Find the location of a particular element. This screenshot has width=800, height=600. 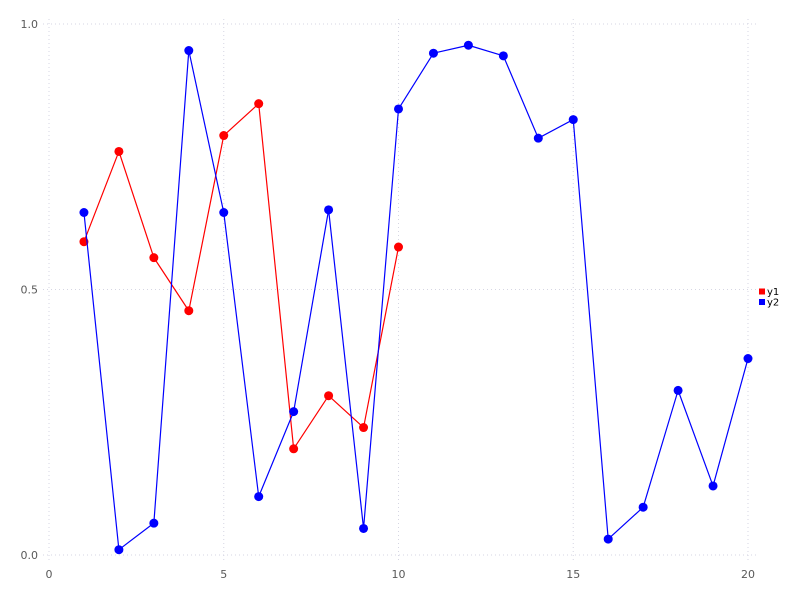

y-tick-label: 0.5 is located at coordinates (30, 290).